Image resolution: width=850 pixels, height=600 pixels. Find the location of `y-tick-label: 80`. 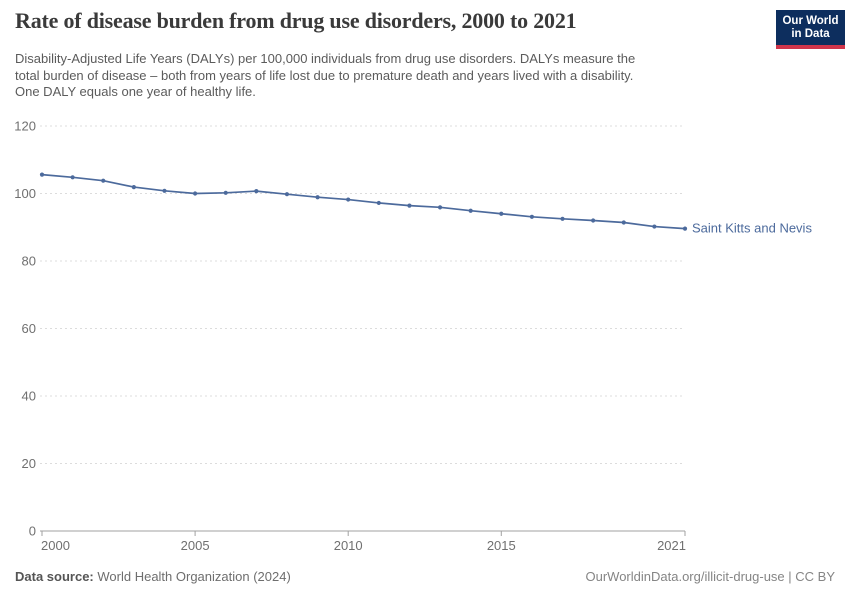

y-tick-label: 80 is located at coordinates (29, 261).